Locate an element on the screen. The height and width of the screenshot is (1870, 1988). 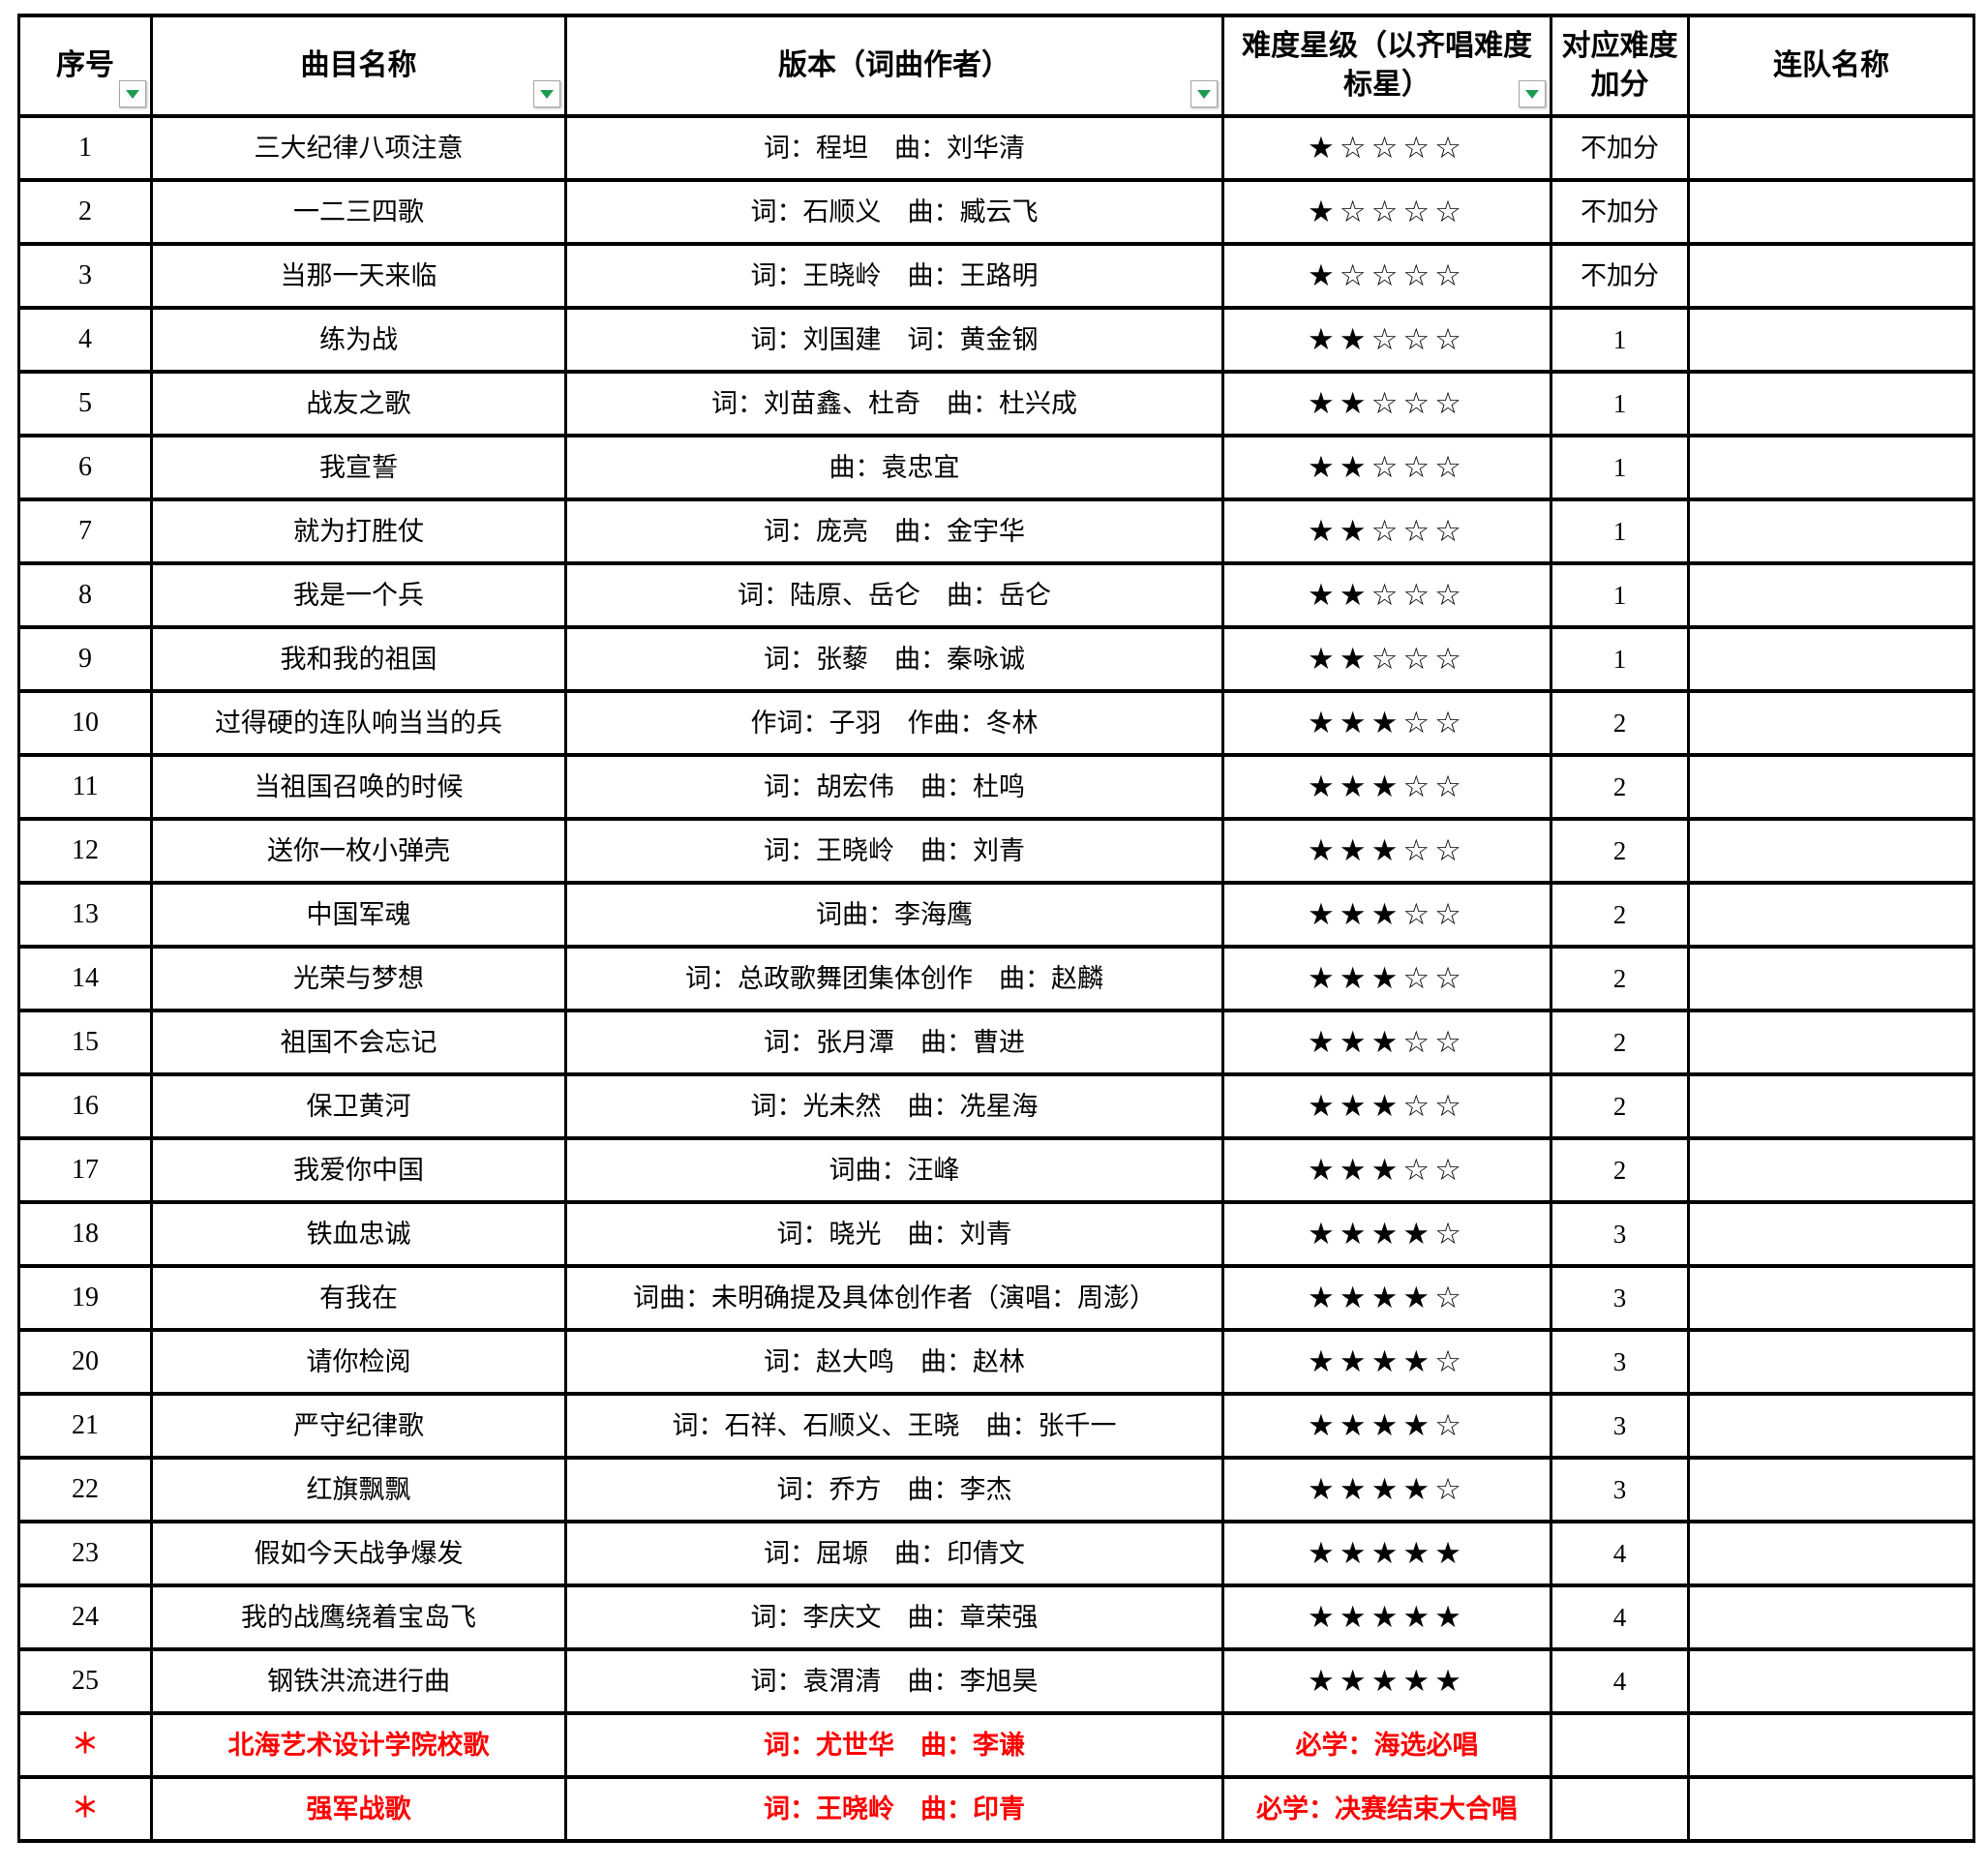
table-row: 4 练为战 词：刘国建 词：黄金钢 ★★☆☆☆ 1 is located at coordinates (996, 340).